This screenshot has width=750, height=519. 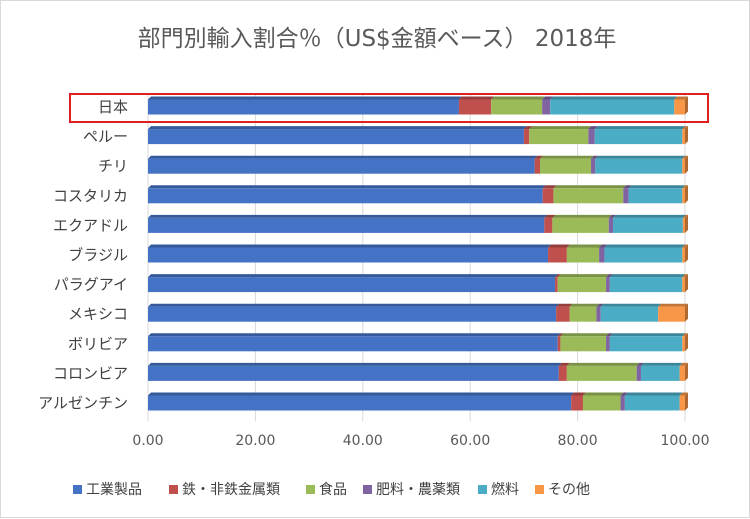 What do you see at coordinates (420, 441) in the screenshot?
I see `x-tick-labels: 0.00 20.00 40.00 60.00 80.00 100.00` at bounding box center [420, 441].